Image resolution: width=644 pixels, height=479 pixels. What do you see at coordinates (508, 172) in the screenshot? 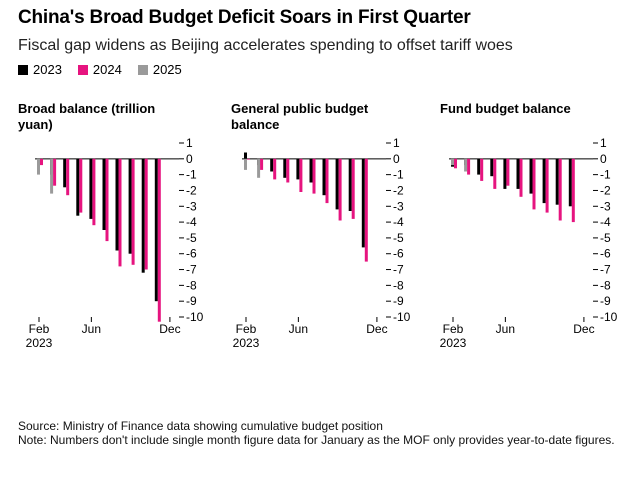
I see `bar-2024-jun` at bounding box center [508, 172].